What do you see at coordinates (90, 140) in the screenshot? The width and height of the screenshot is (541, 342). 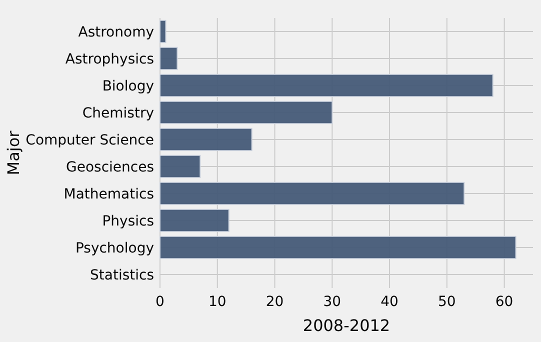 I see `y-tick-label: Computer Science` at bounding box center [90, 140].